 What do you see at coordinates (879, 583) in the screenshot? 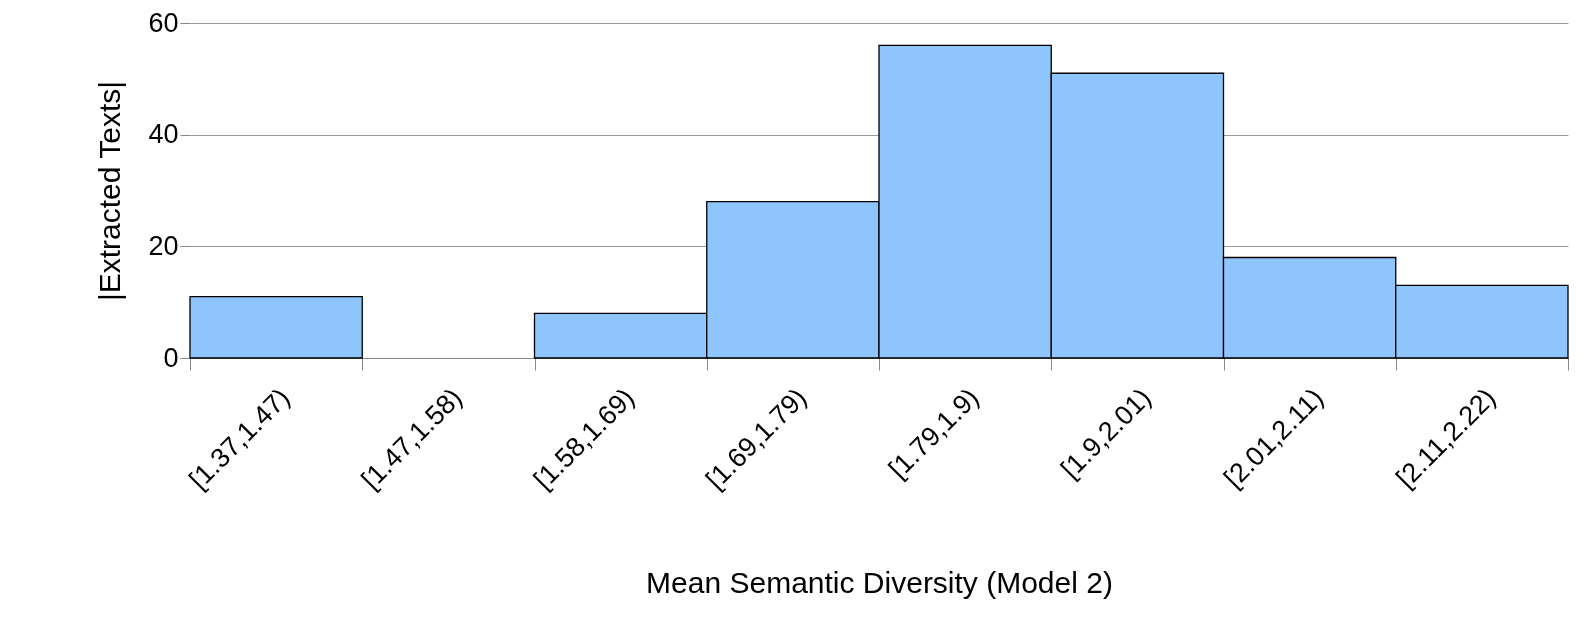
I see `x-axis-title: Mean Semantic Diversity (Model 2)` at bounding box center [879, 583].